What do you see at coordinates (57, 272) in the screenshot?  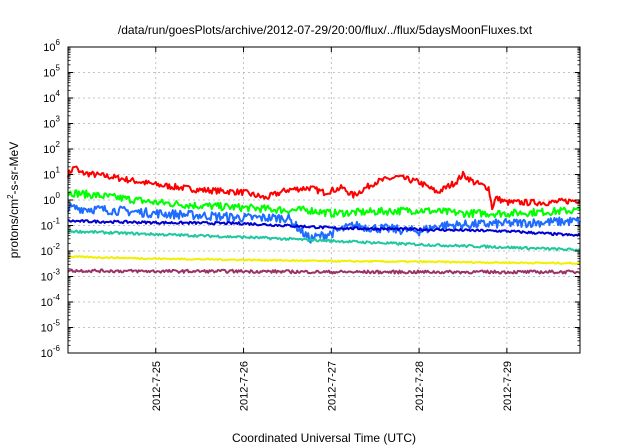 I see `y-tick-exponent: -3` at bounding box center [57, 272].